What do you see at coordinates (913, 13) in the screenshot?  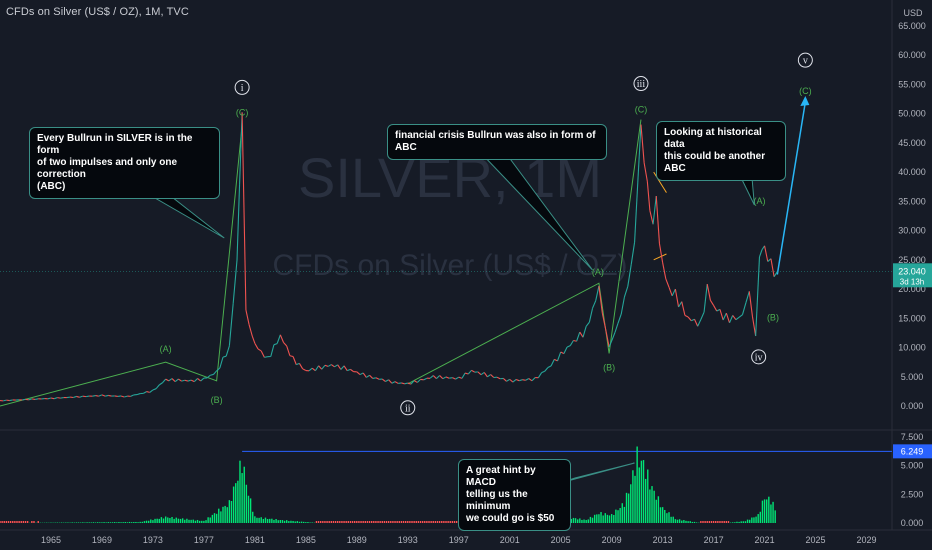 I see `currency-label: USD` at bounding box center [913, 13].